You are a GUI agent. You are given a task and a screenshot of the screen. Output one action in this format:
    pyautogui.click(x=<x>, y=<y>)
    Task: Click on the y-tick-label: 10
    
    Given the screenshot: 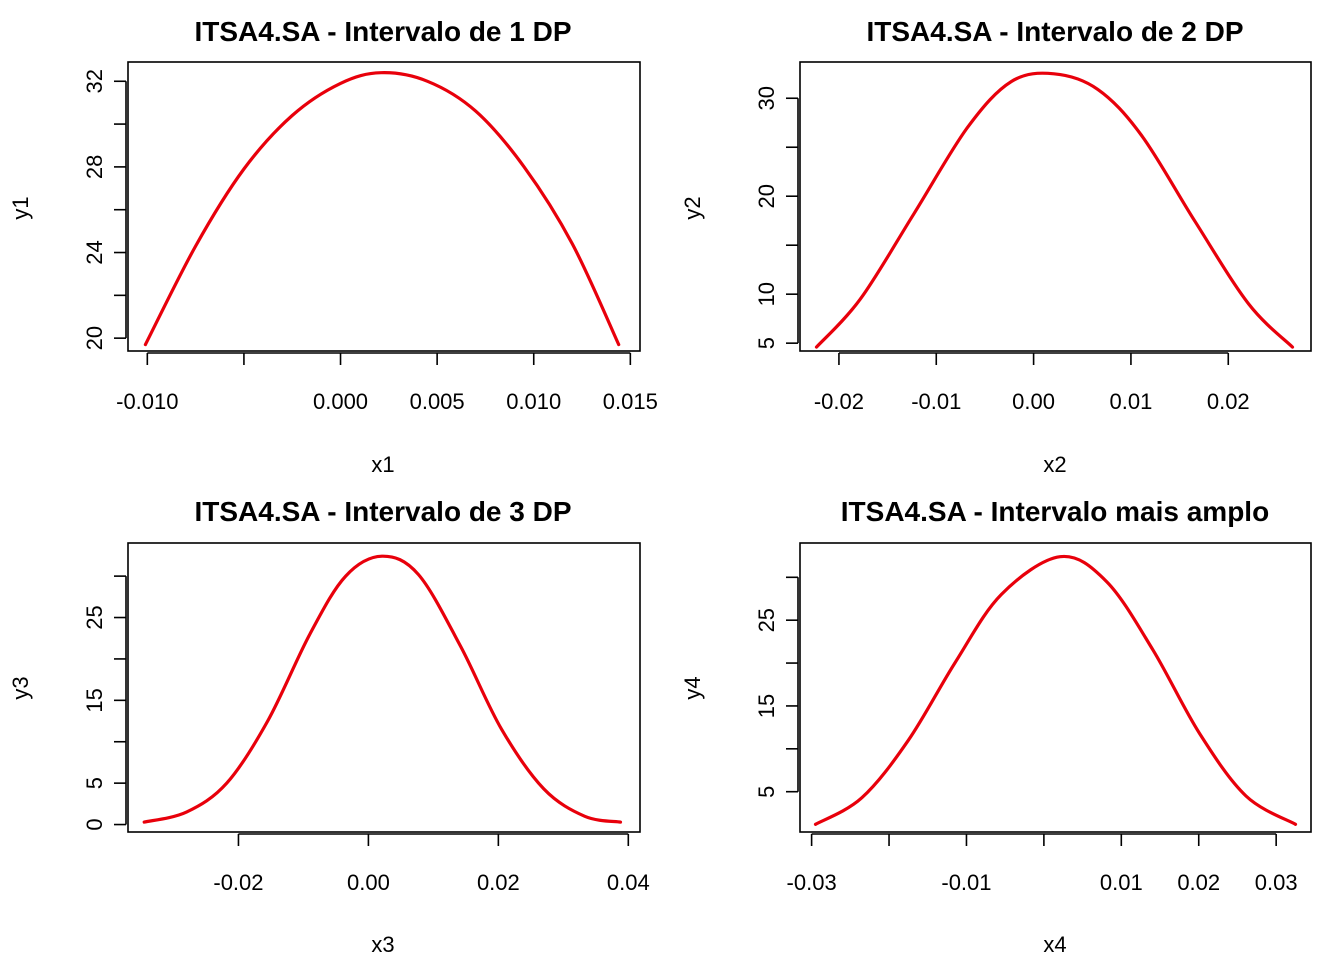 What is the action you would take?
    pyautogui.click(x=766, y=294)
    